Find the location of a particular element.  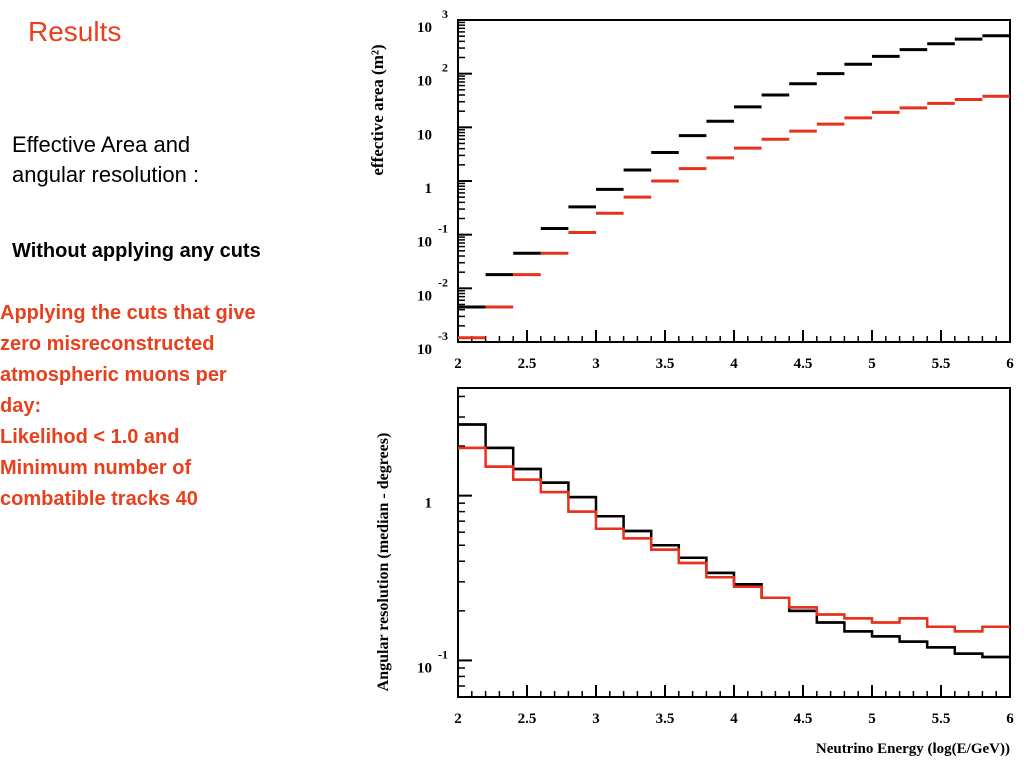

legend-red-line: zero misreconstructed is located at coordinates (107, 344).